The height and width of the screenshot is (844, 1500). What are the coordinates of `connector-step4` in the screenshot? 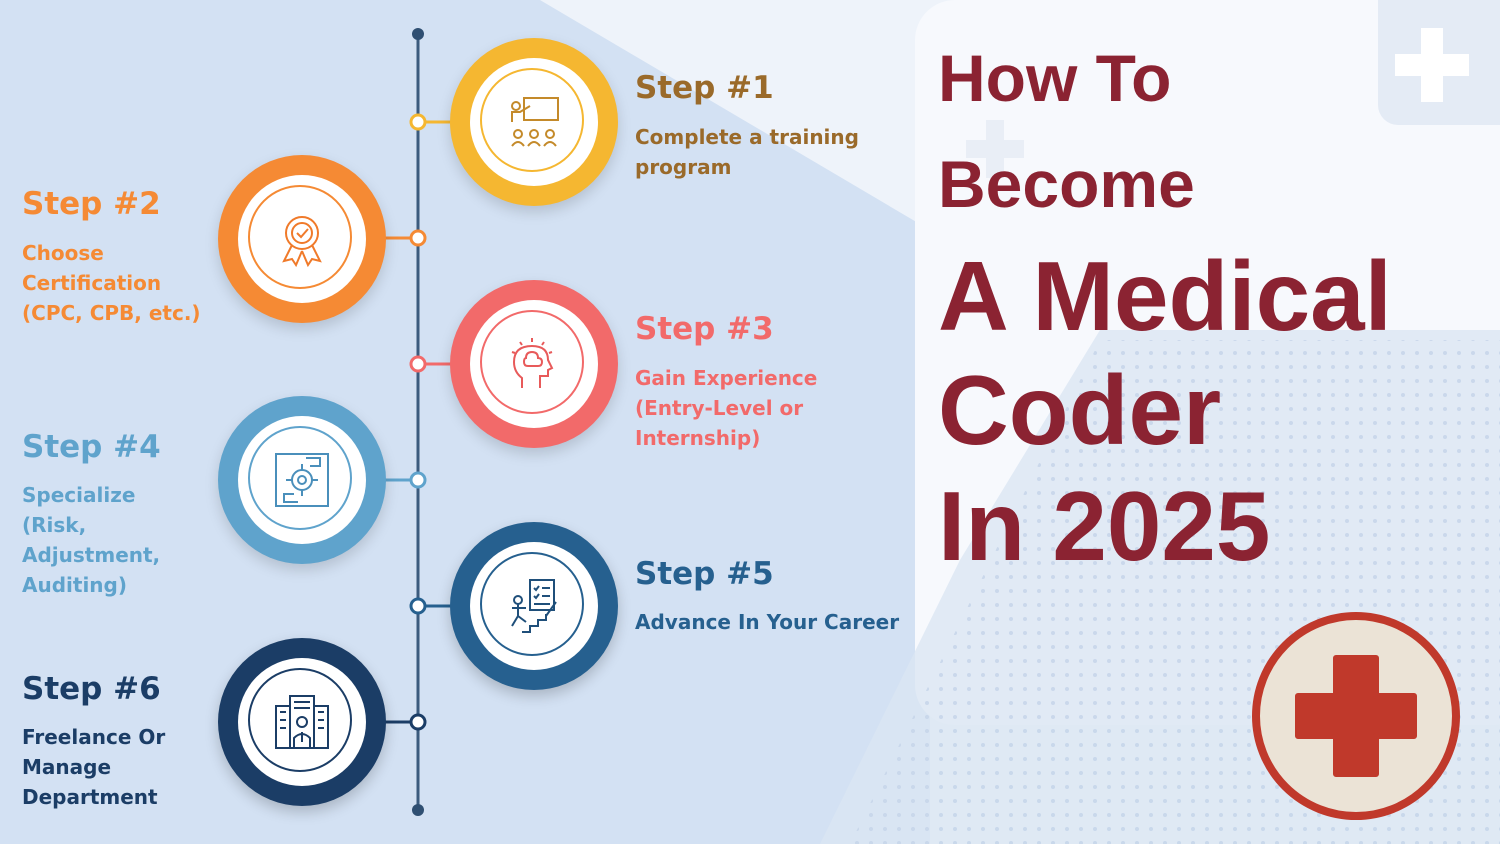 It's located at (403, 480).